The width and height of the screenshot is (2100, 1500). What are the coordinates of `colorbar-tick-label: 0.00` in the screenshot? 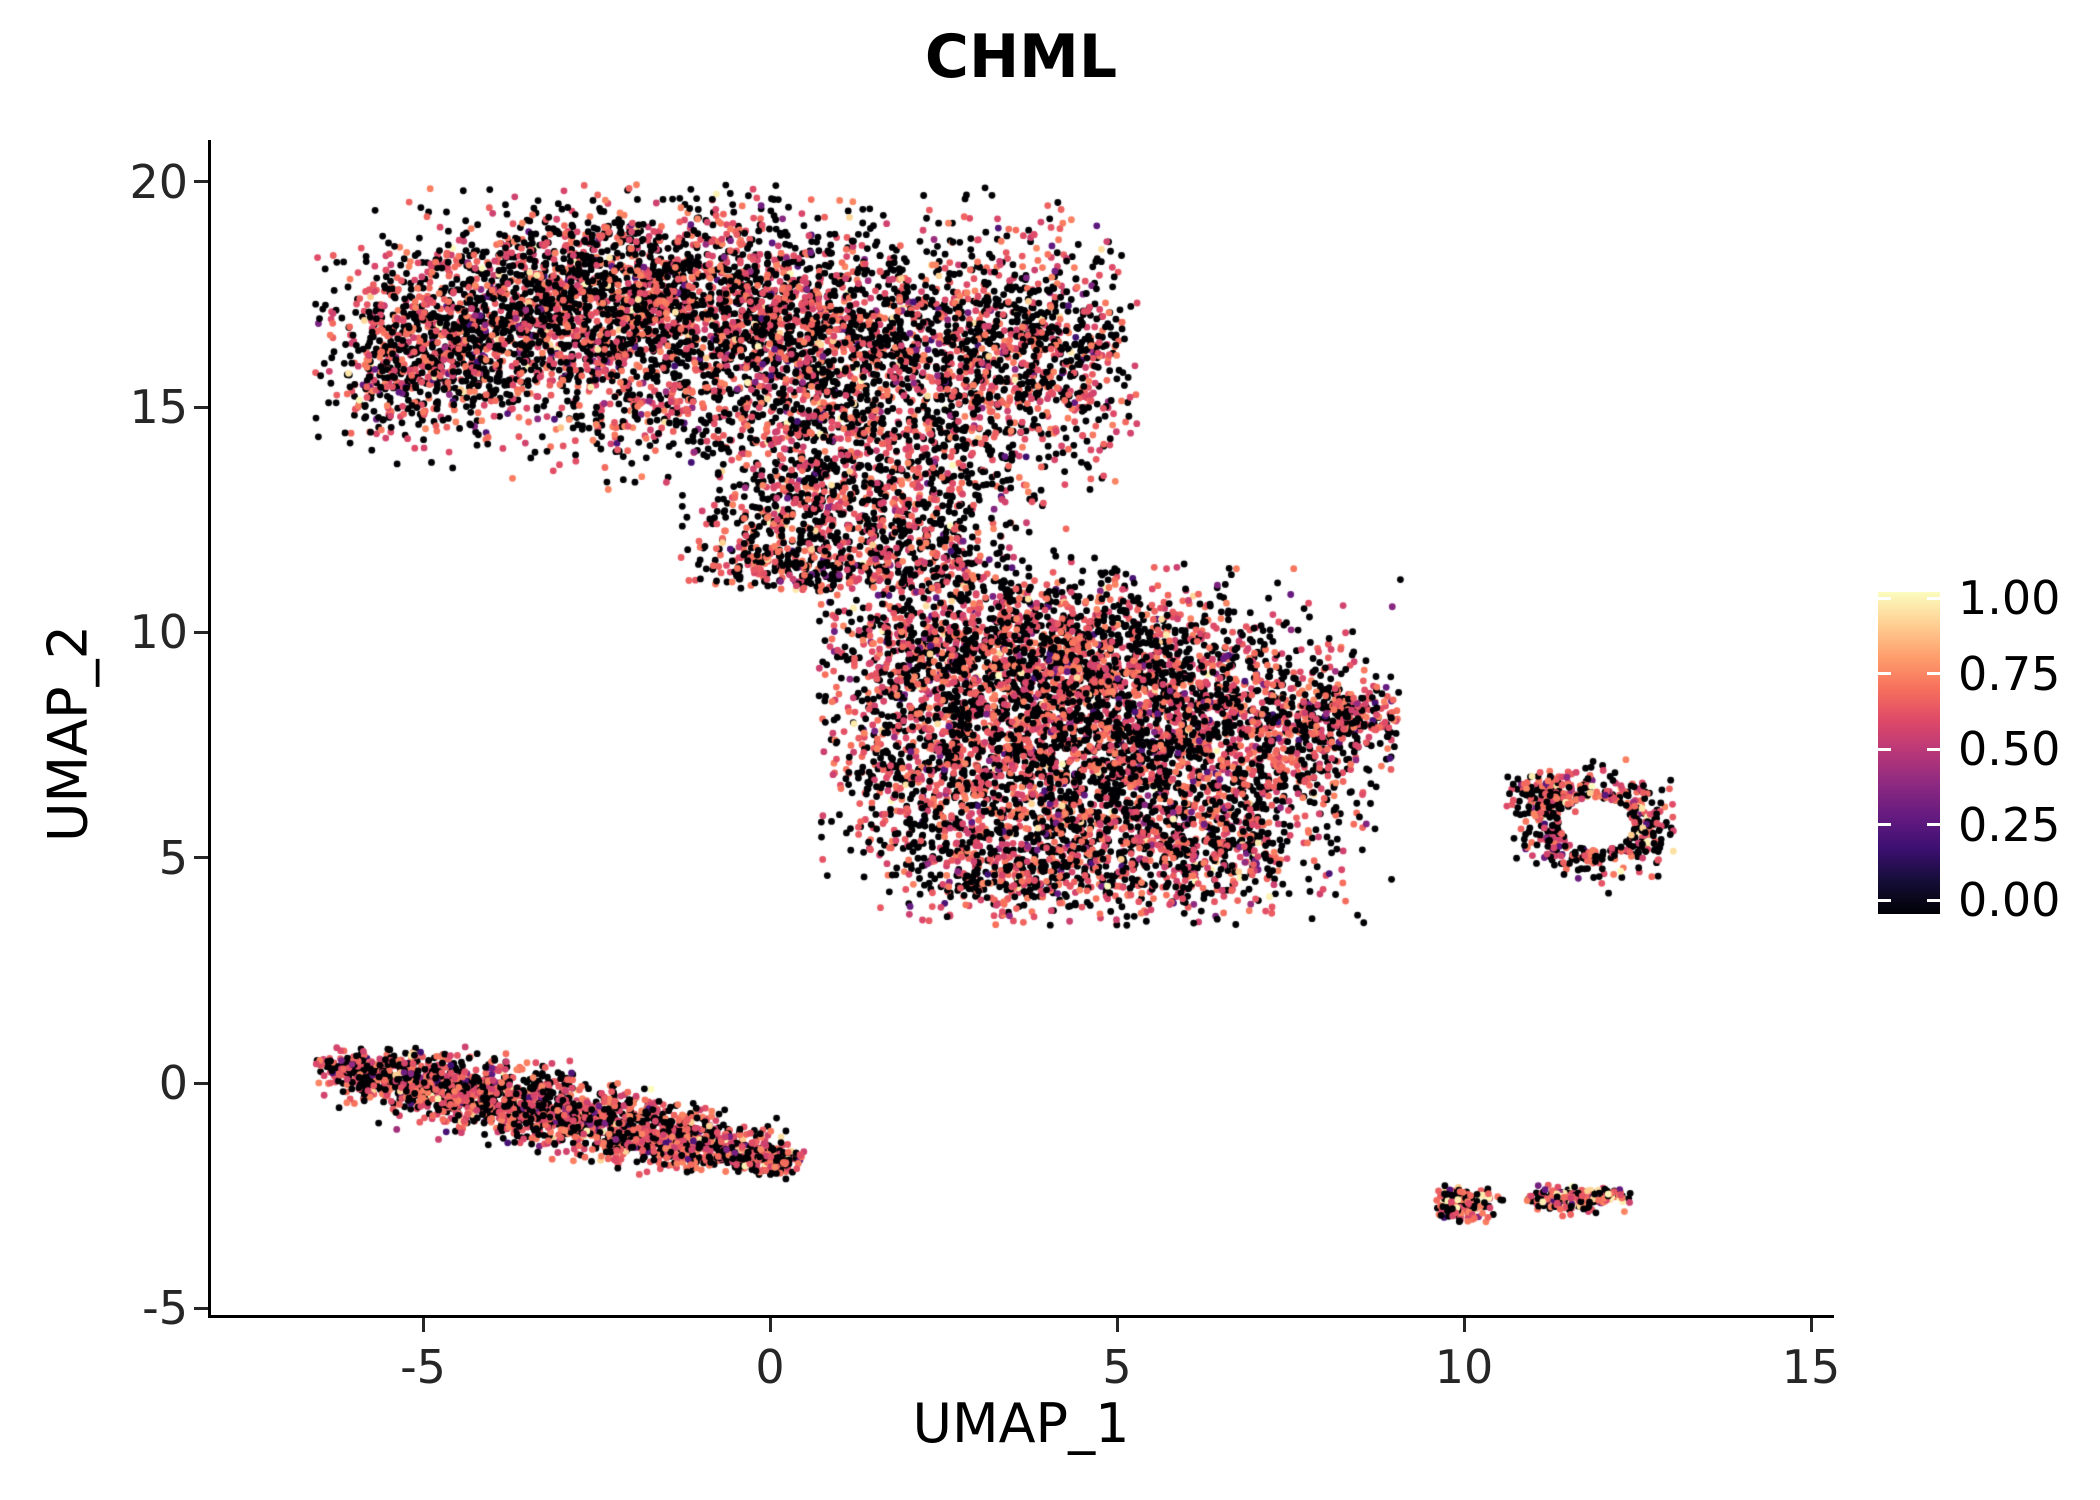 It's located at (2009, 900).